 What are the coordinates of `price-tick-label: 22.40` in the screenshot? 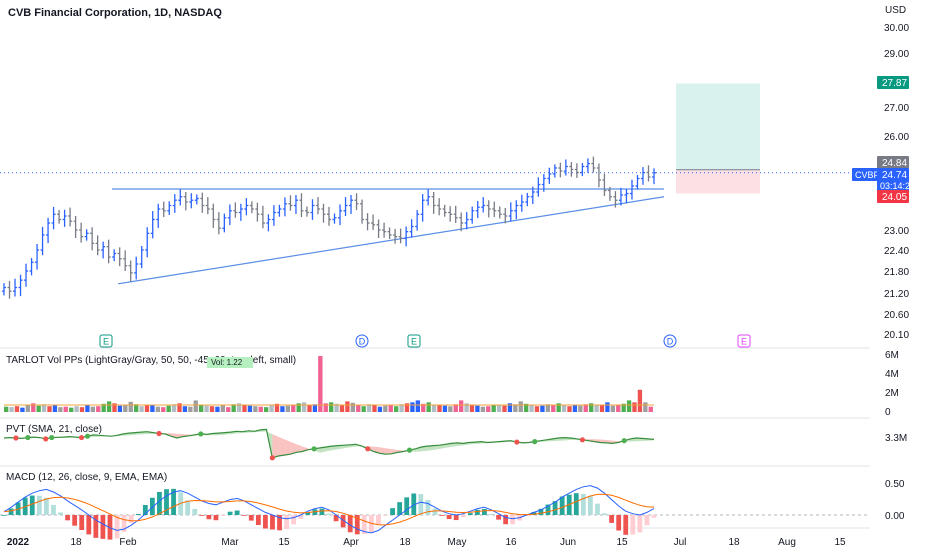 It's located at (896, 251).